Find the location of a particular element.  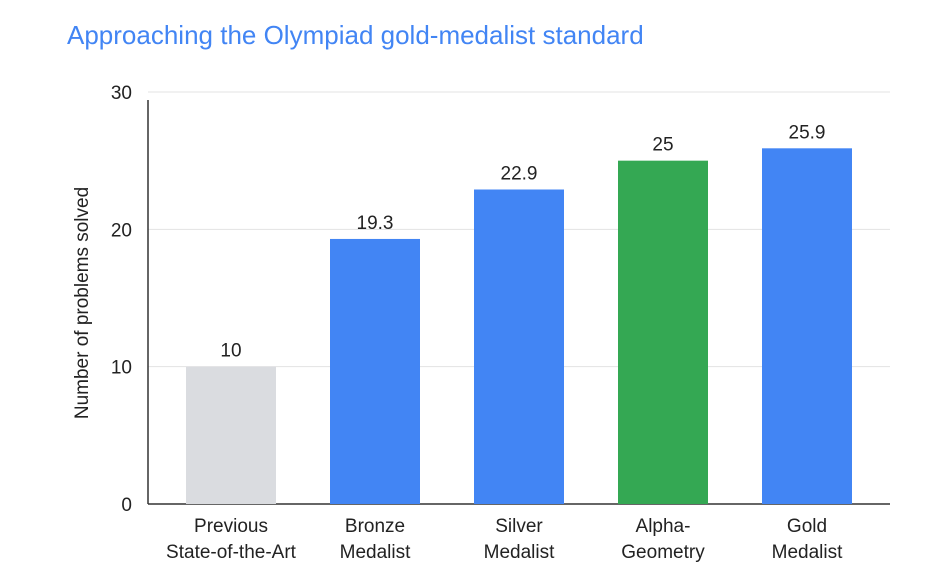

x-tick-label: Previous is located at coordinates (231, 526).